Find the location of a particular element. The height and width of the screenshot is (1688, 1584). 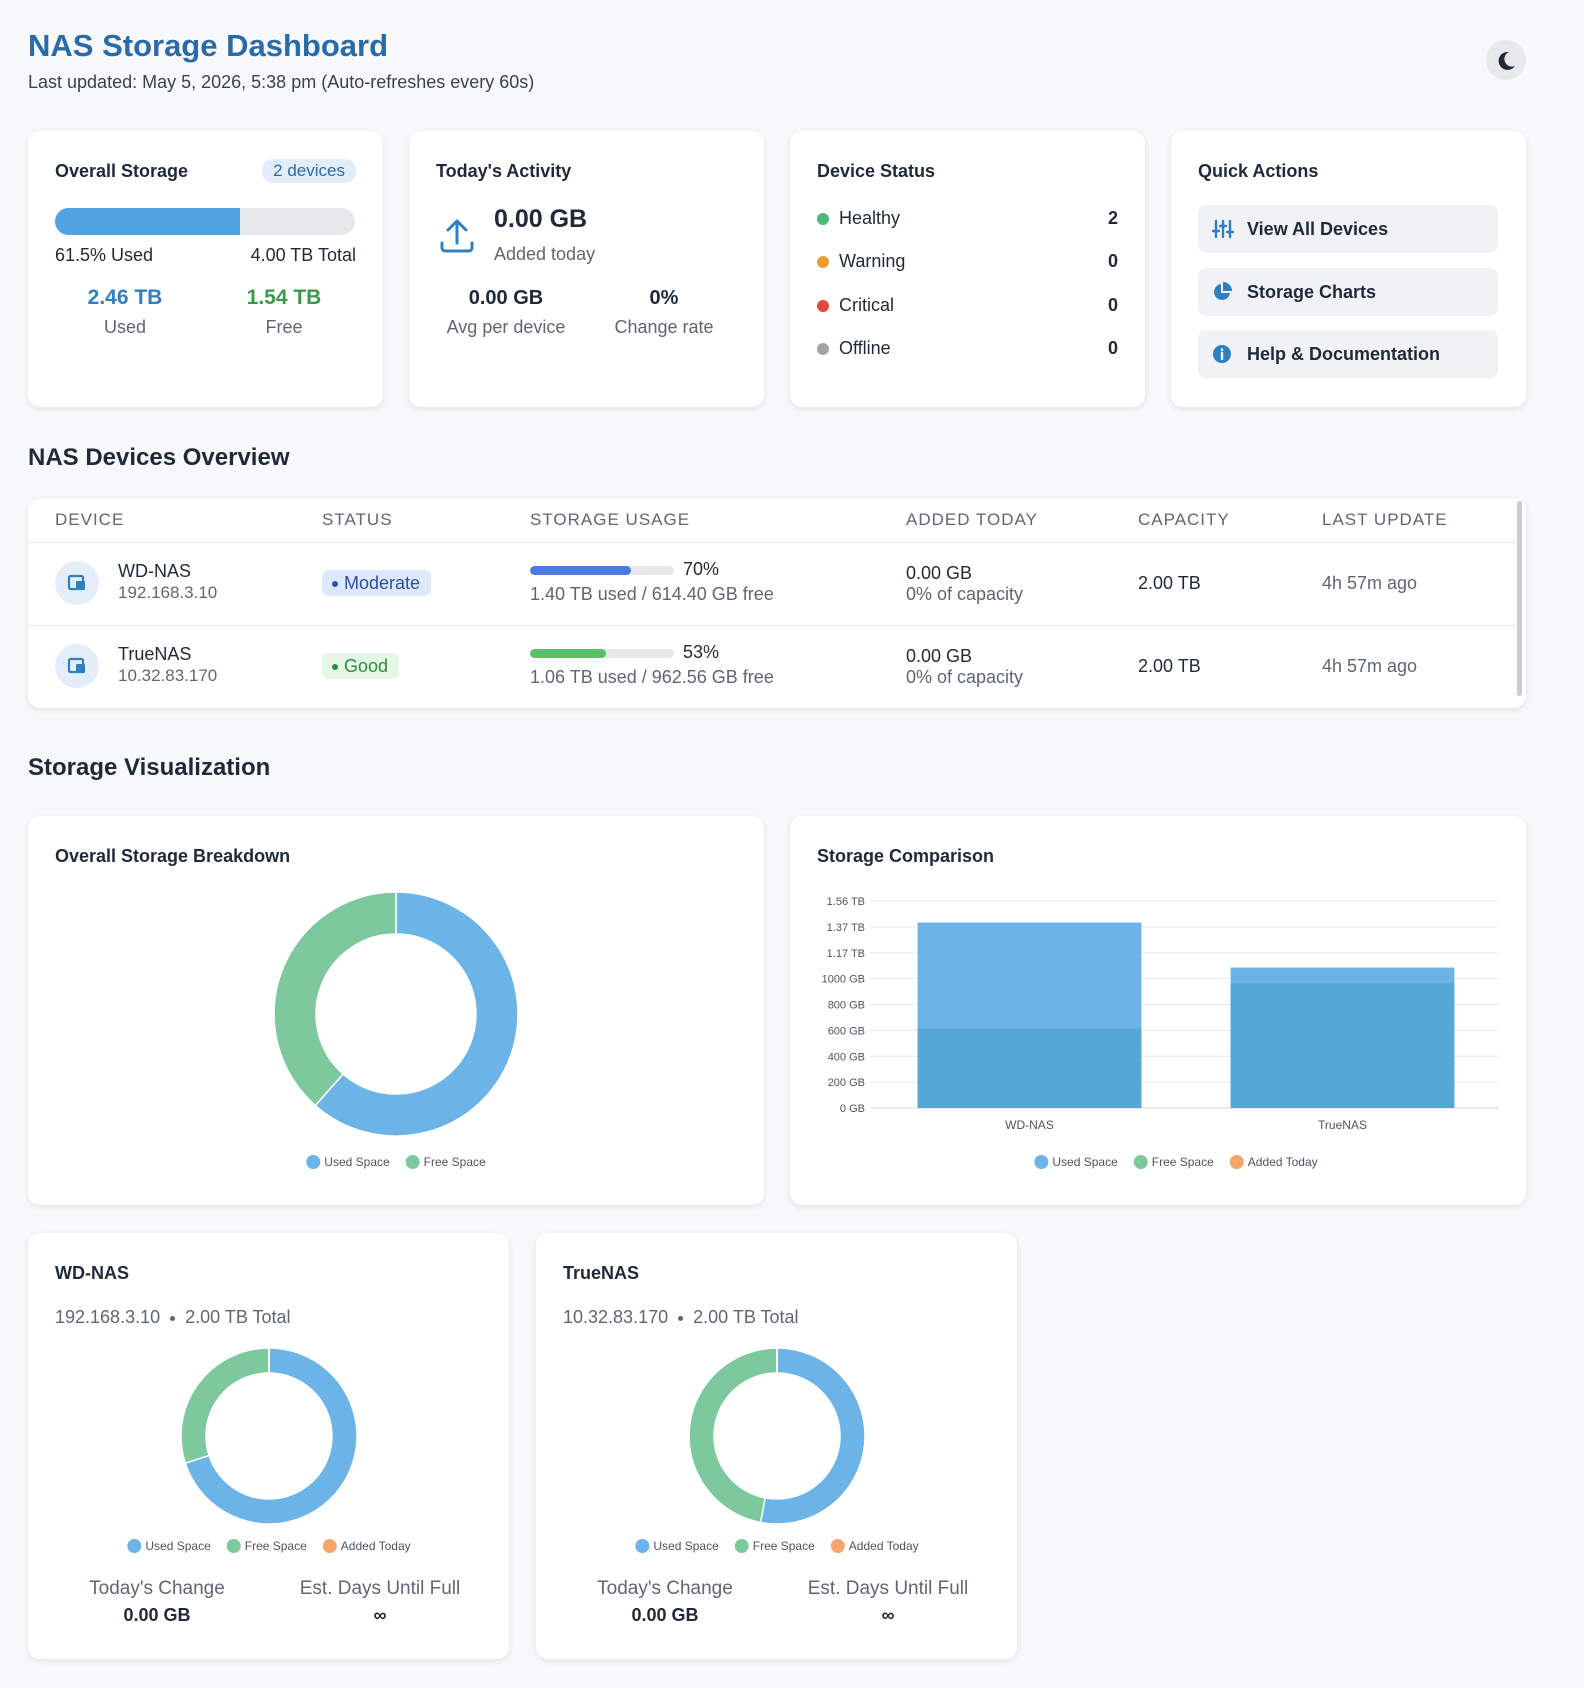

status-badge: Good is located at coordinates (361, 666).